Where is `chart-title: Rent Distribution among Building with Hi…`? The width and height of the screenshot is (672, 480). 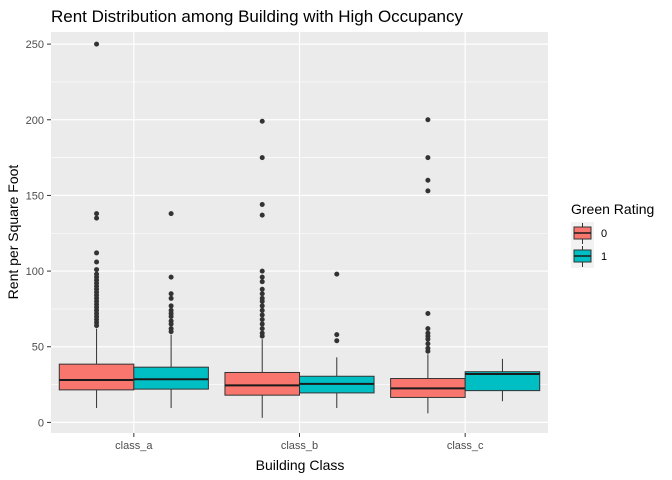
chart-title: Rent Distribution among Building with Hi… is located at coordinates (257, 16).